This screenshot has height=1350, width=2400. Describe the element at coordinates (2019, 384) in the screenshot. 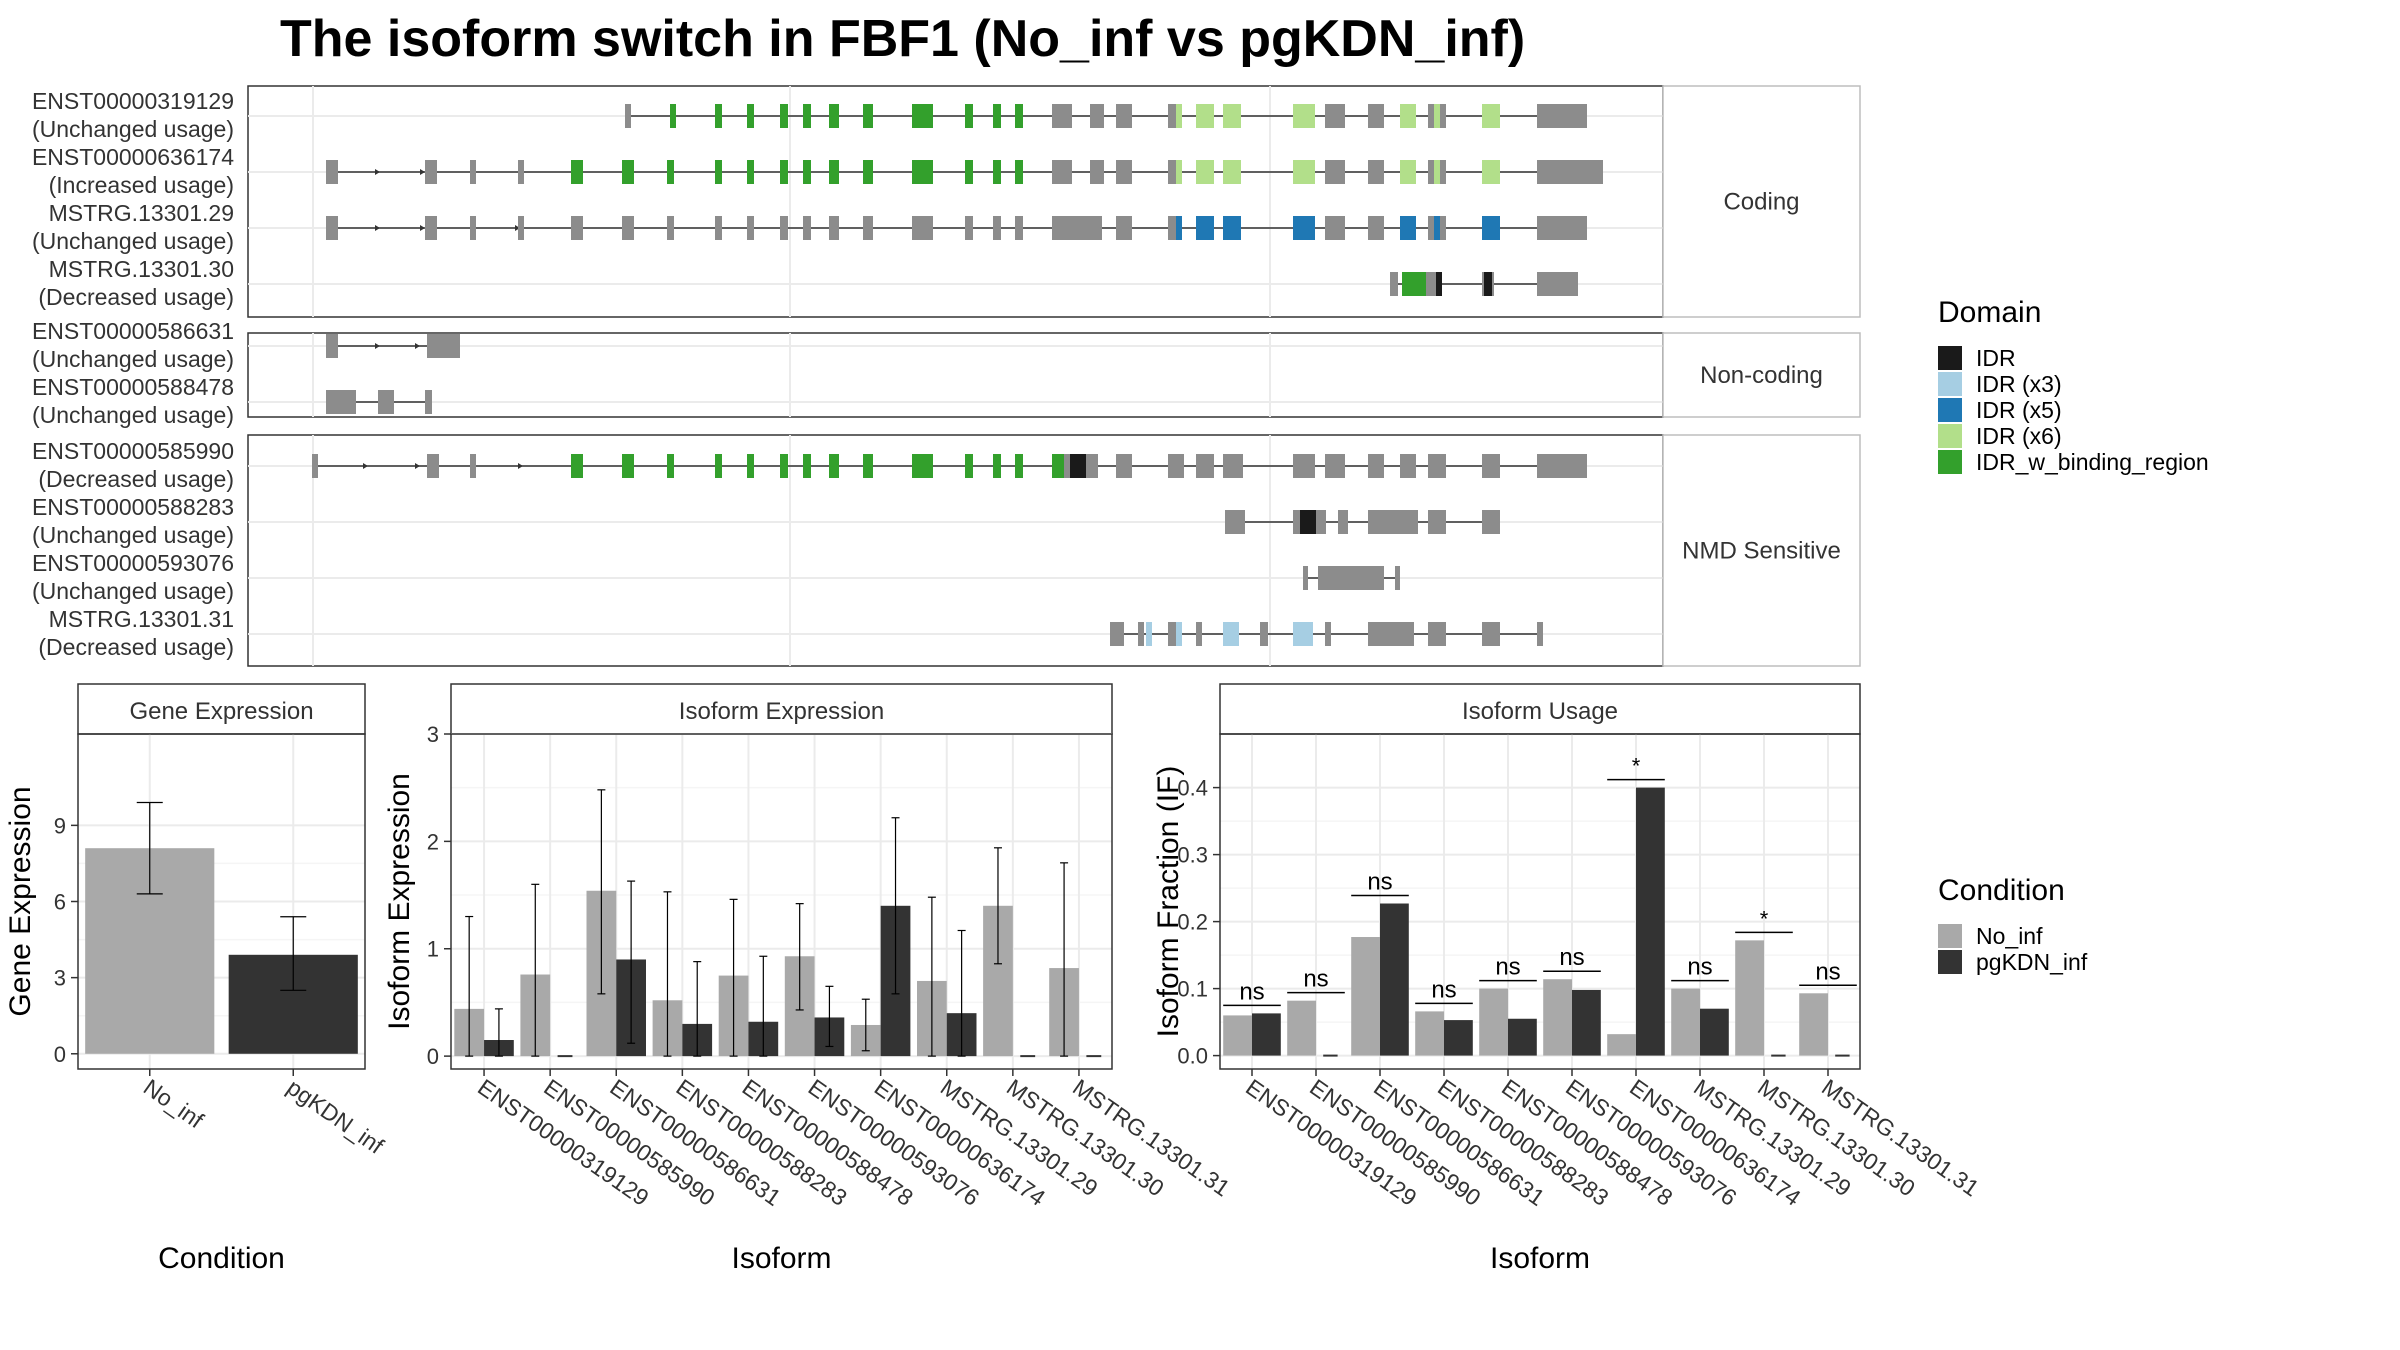

I see `legend-label: IDR (x3)` at that location.